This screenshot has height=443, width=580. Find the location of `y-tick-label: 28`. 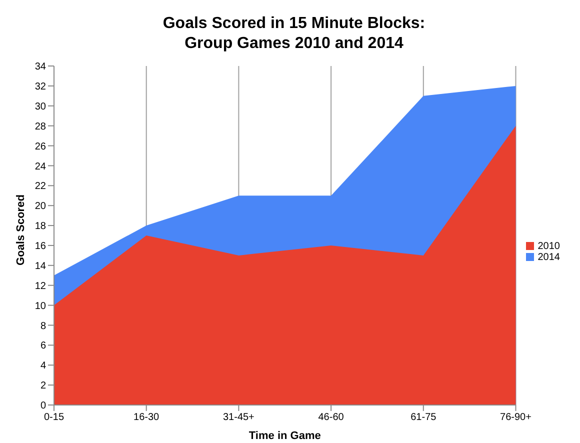

y-tick-label: 28 is located at coordinates (40, 126).